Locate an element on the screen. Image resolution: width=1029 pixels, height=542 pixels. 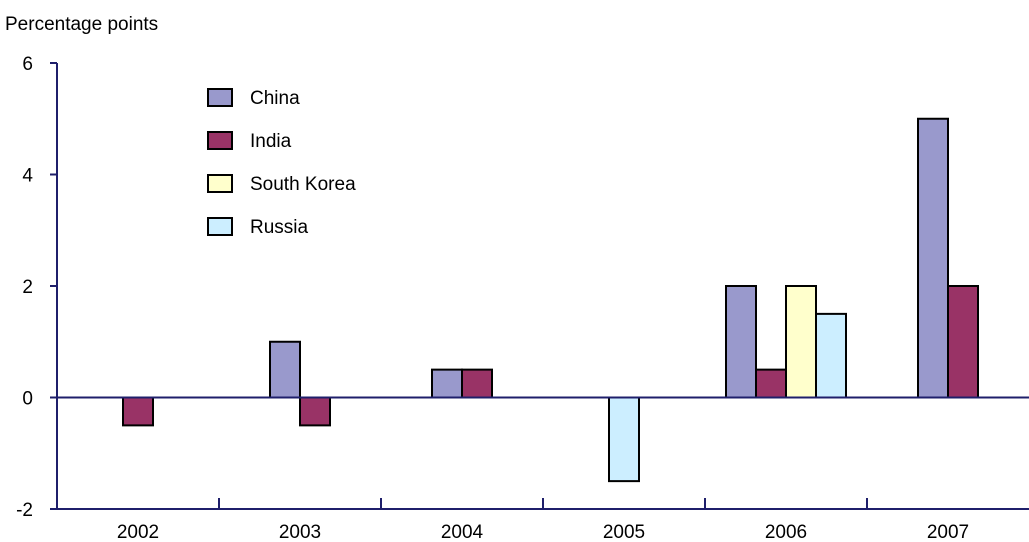
legend-swatch-russia is located at coordinates (220, 226).